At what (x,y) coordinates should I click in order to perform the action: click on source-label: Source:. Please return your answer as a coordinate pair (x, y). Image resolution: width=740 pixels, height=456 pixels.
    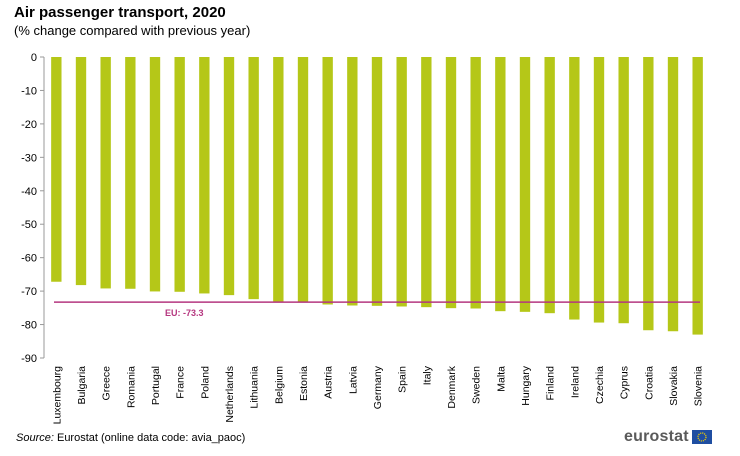
    Looking at the image, I should click on (35, 438).